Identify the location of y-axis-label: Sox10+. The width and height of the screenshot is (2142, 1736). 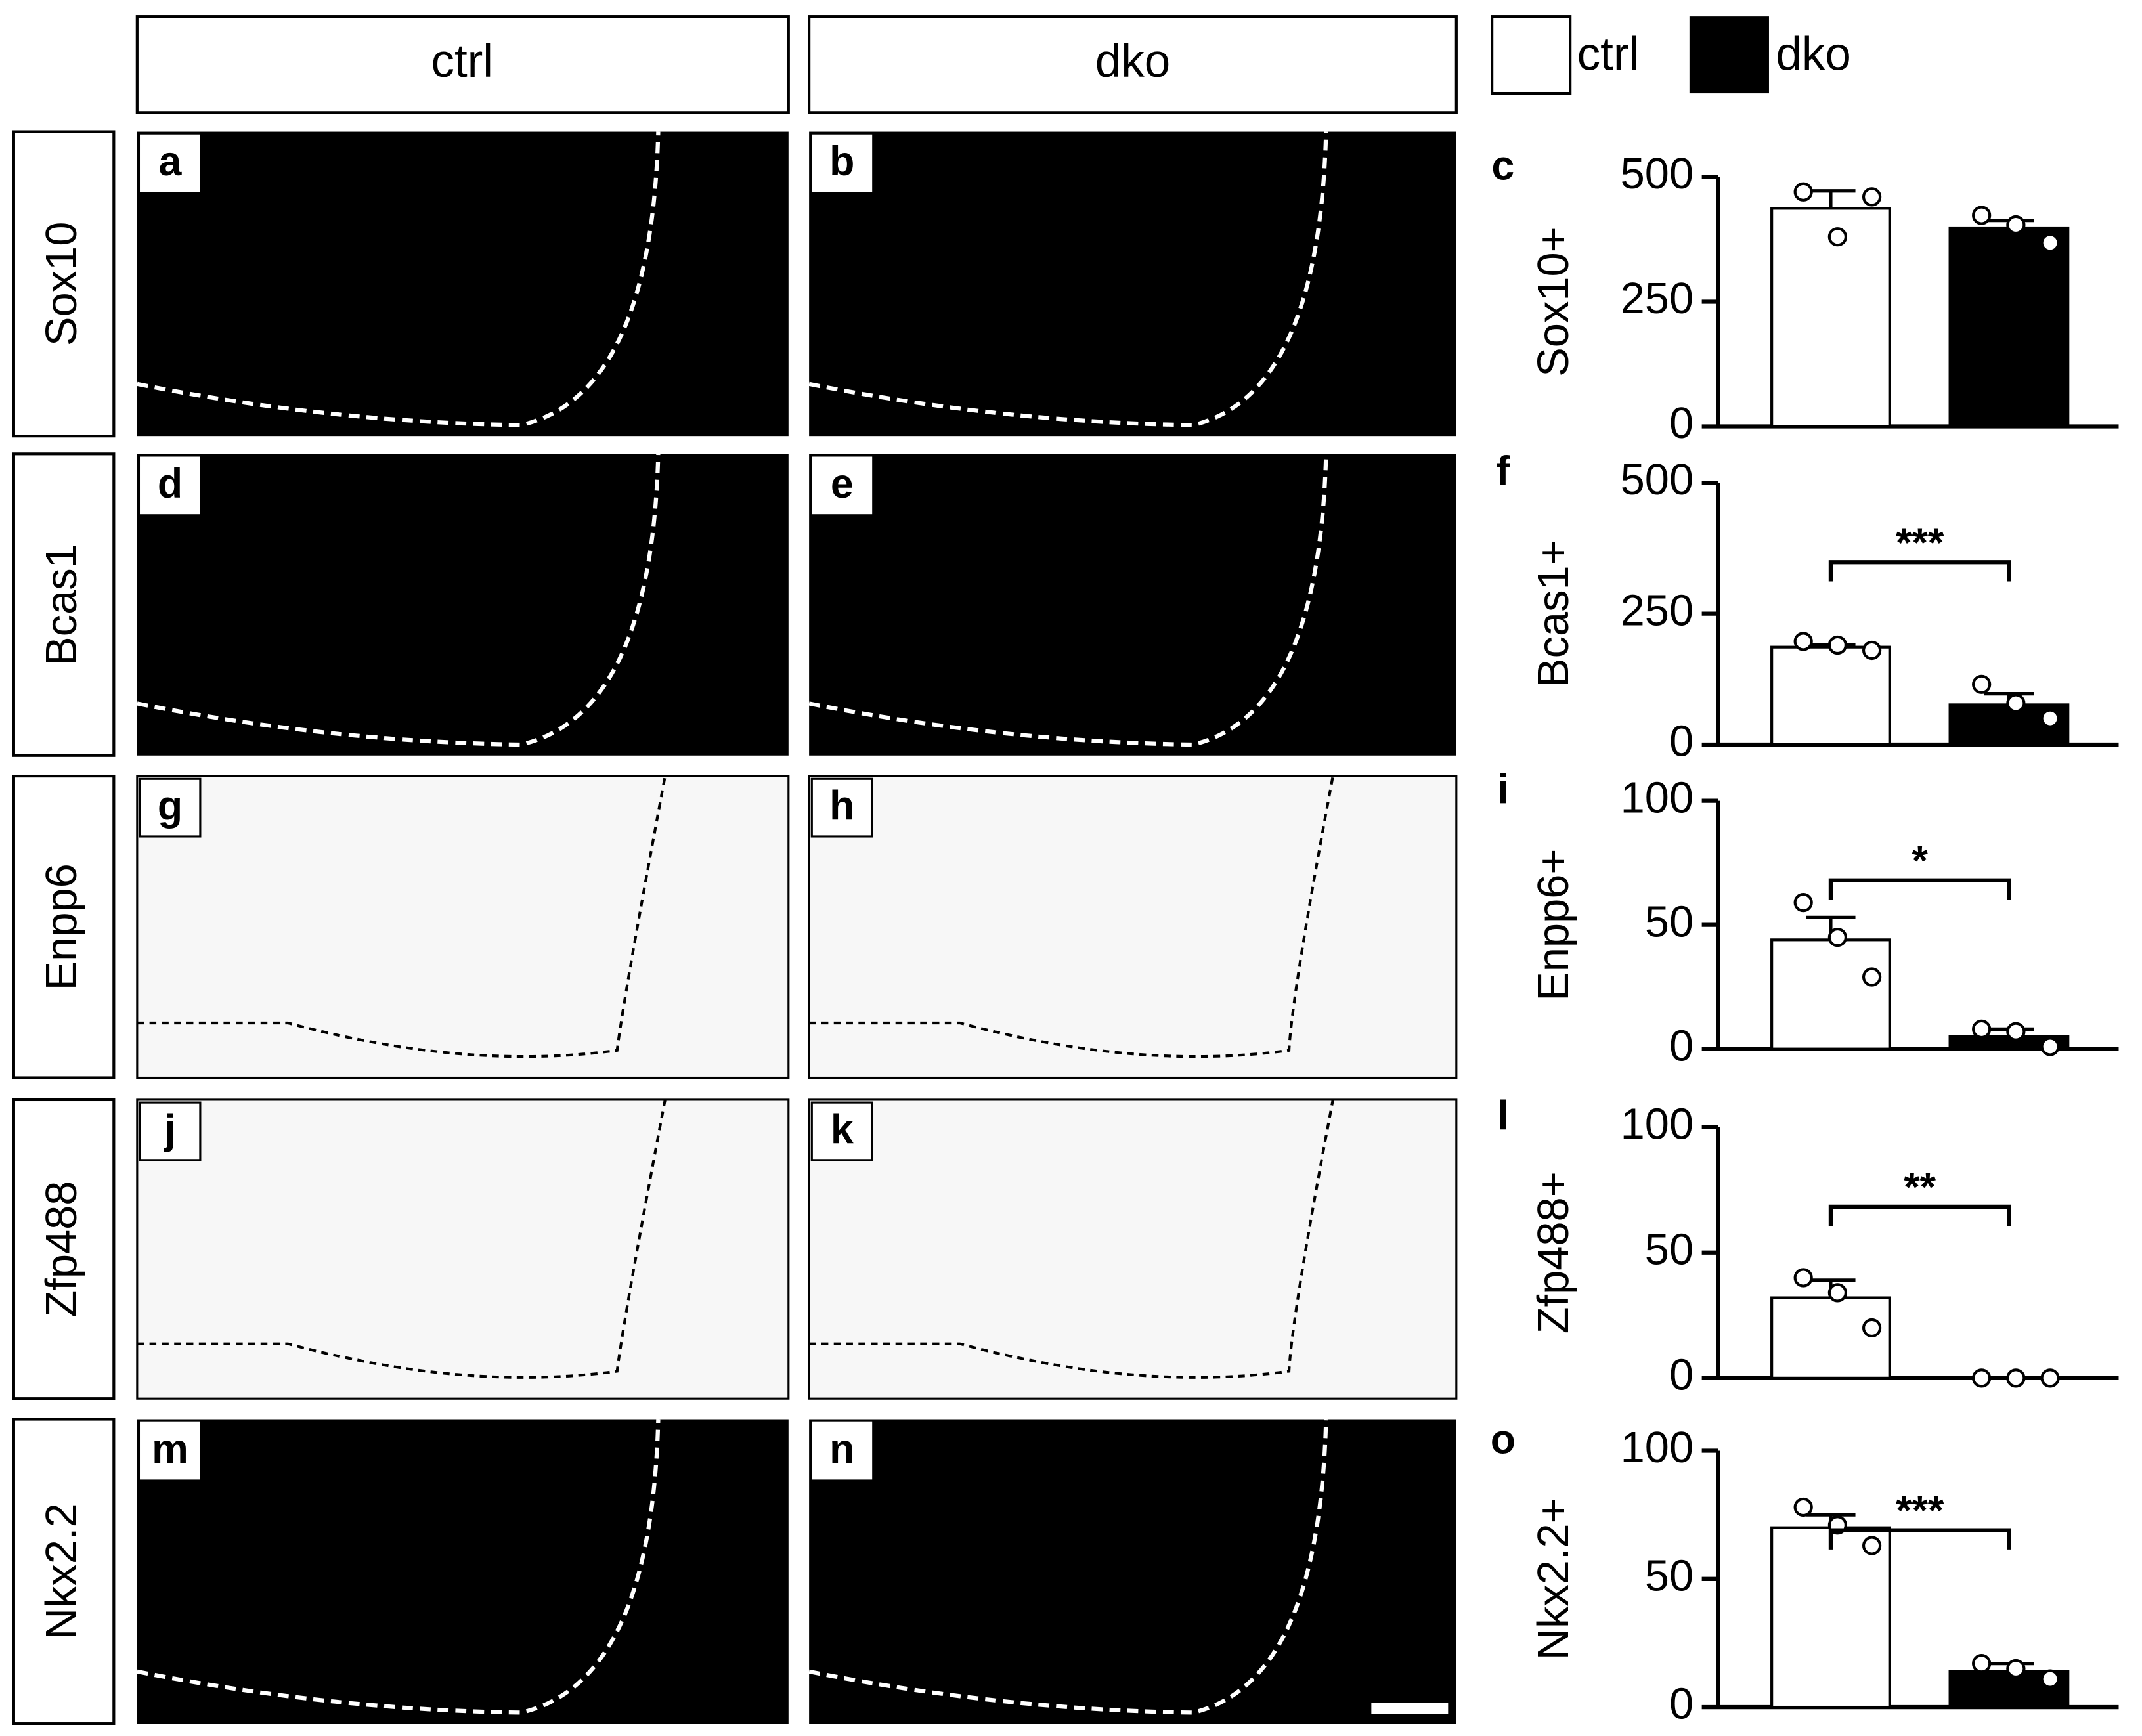
(1553, 301).